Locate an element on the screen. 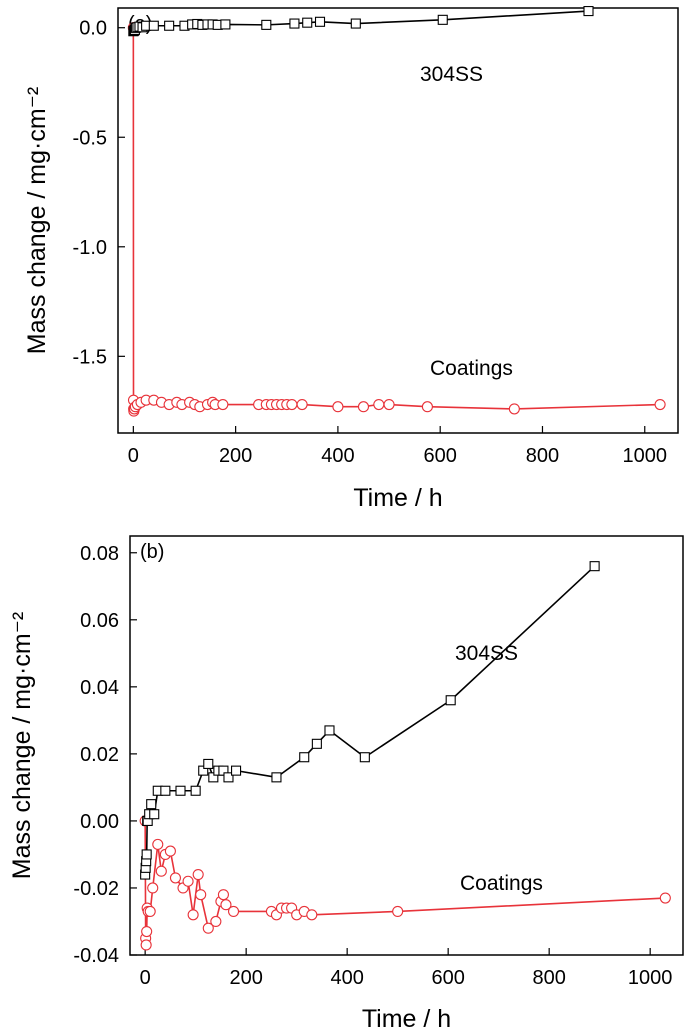 The height and width of the screenshot is (1034, 700). y-tick-label: -1.0 is located at coordinates (90, 248).